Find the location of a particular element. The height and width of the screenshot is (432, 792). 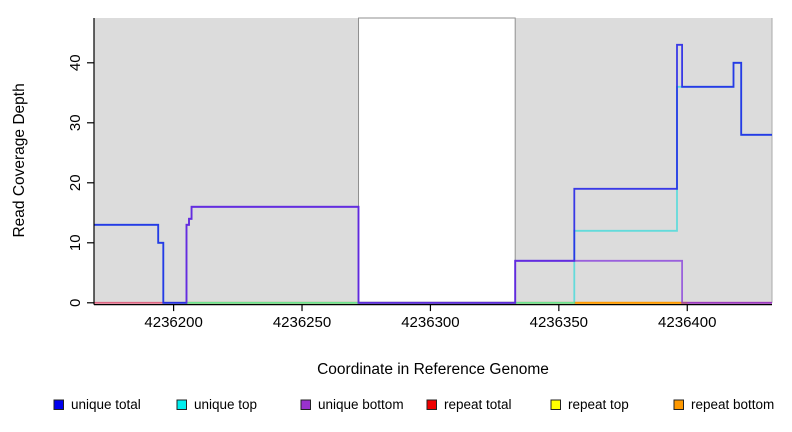

highlight-band is located at coordinates (437, 160).